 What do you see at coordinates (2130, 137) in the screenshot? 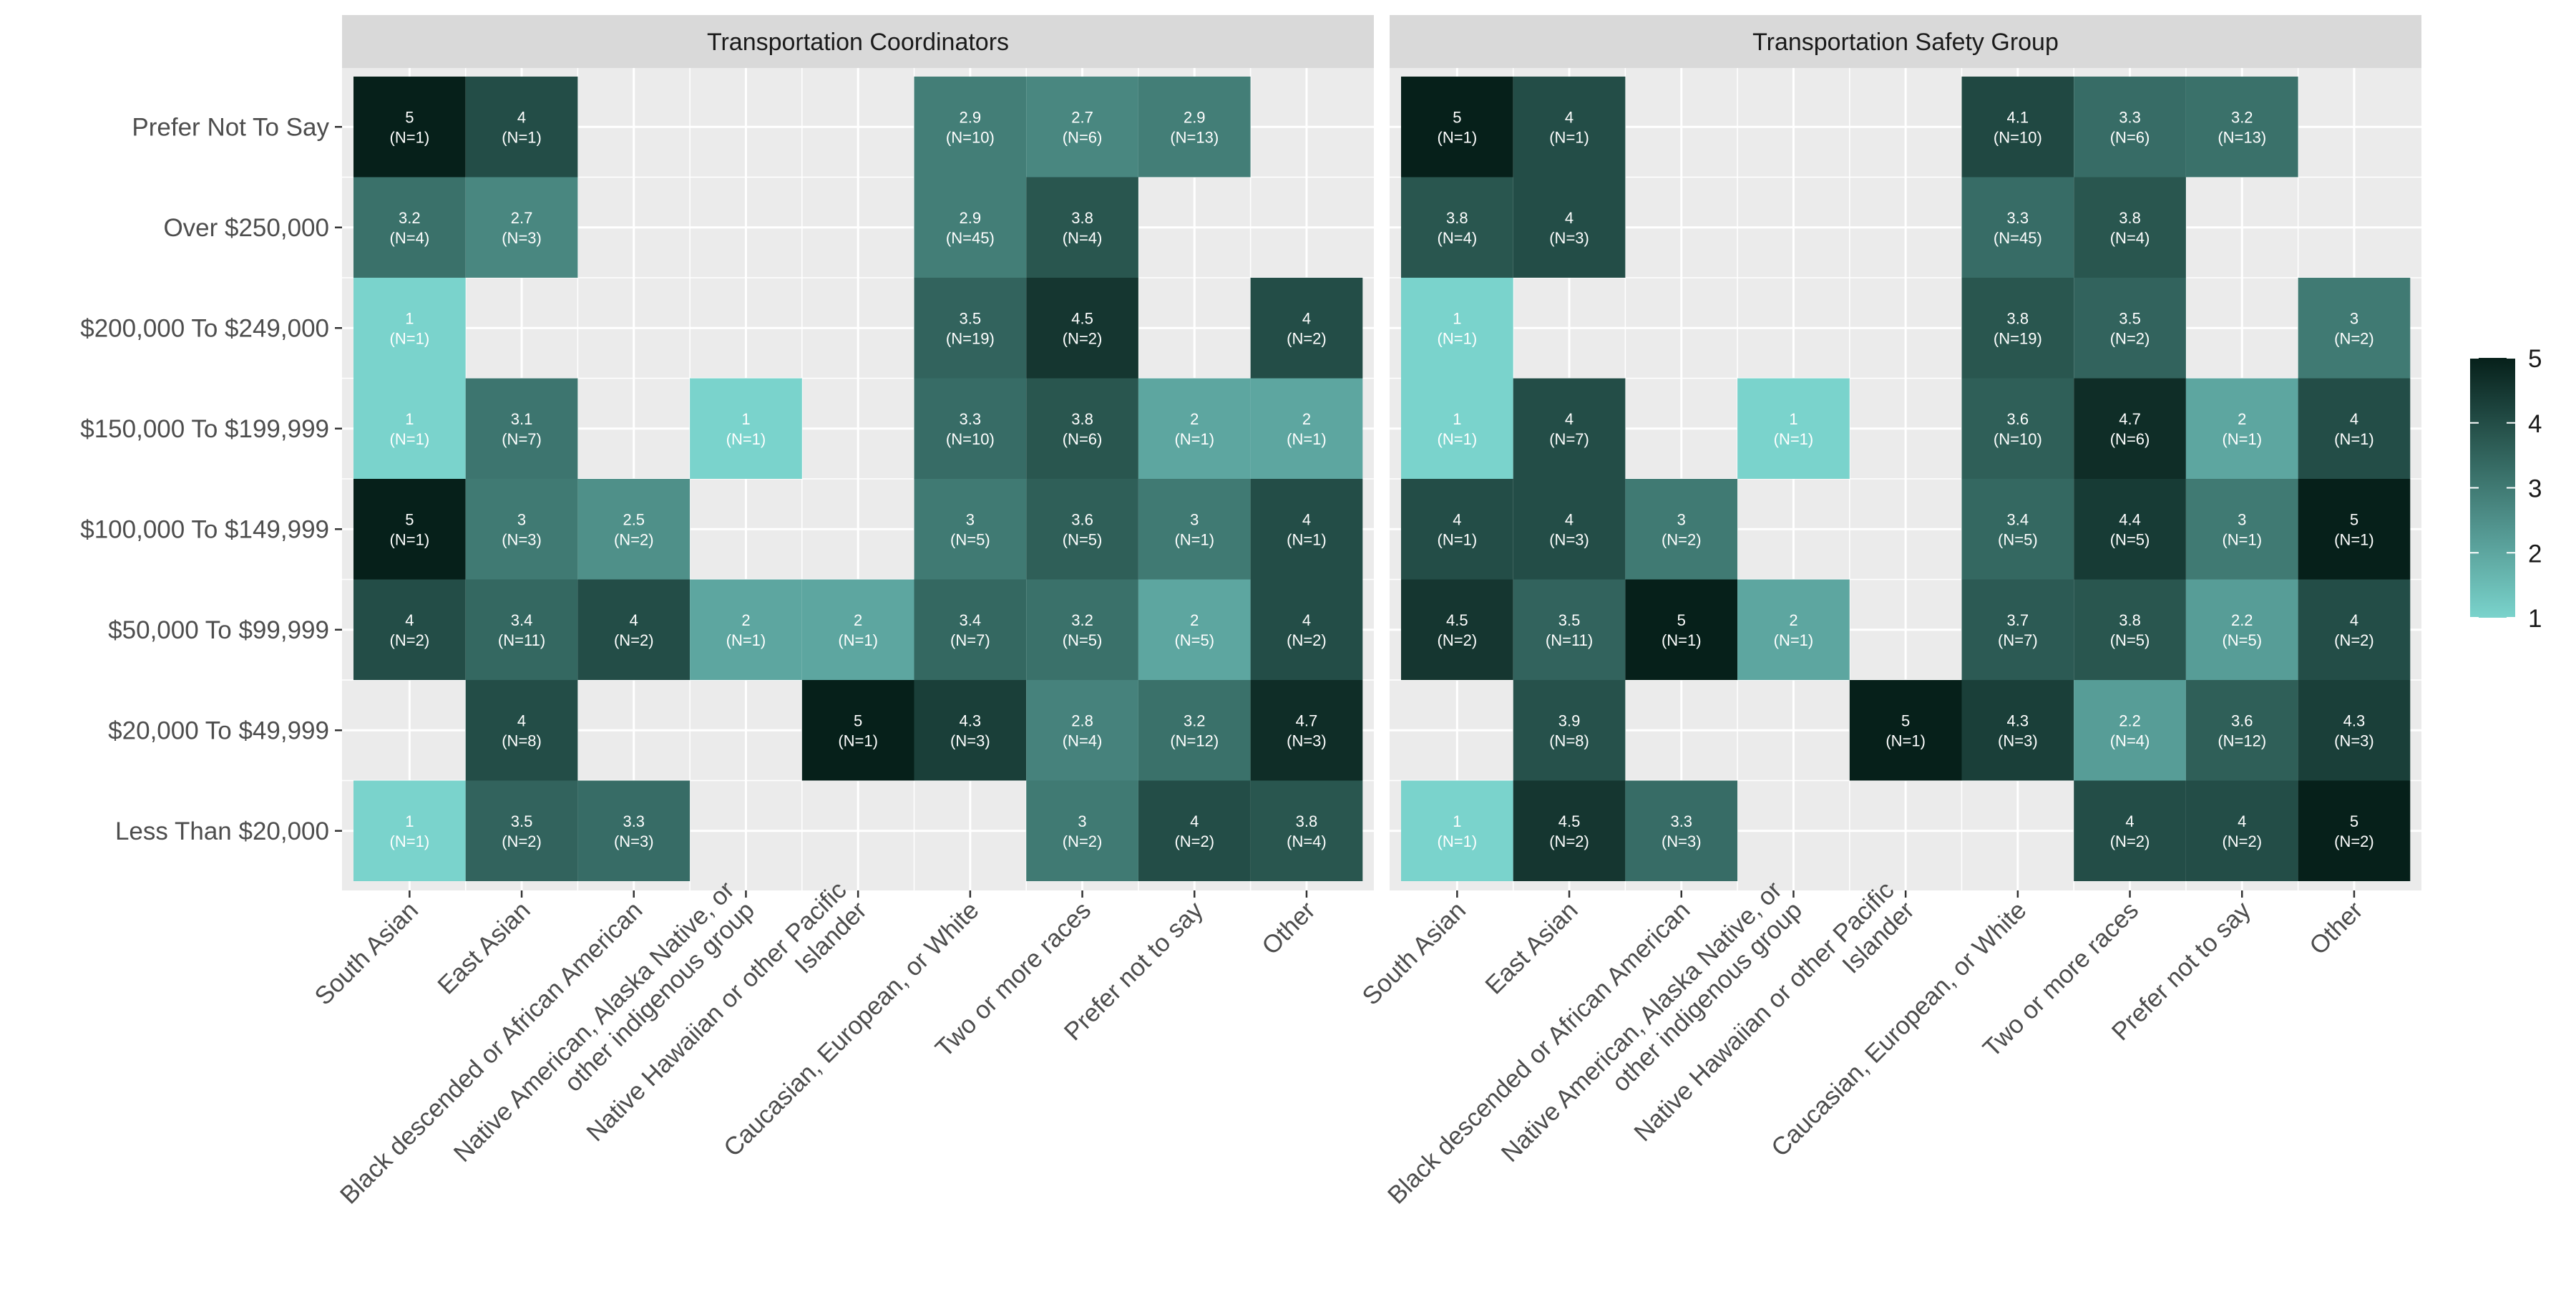
I see `cell-n-label: (N=6)` at bounding box center [2130, 137].